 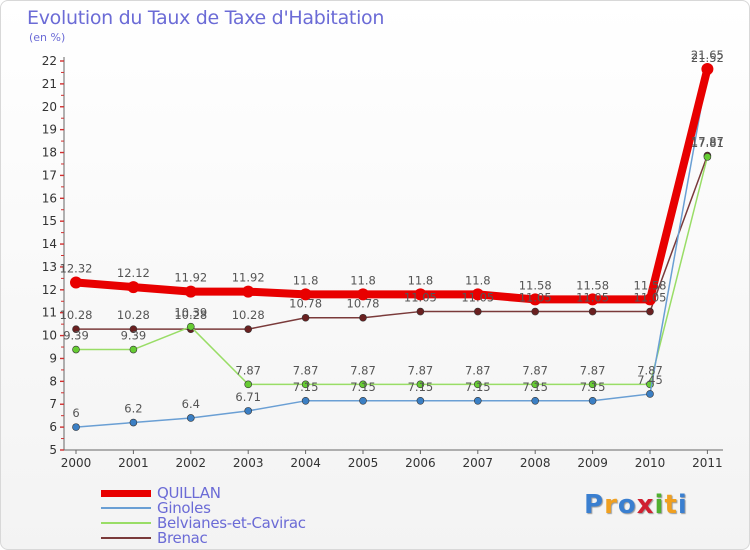 I want to click on x-tick-label: 2003, so click(x=248, y=463).